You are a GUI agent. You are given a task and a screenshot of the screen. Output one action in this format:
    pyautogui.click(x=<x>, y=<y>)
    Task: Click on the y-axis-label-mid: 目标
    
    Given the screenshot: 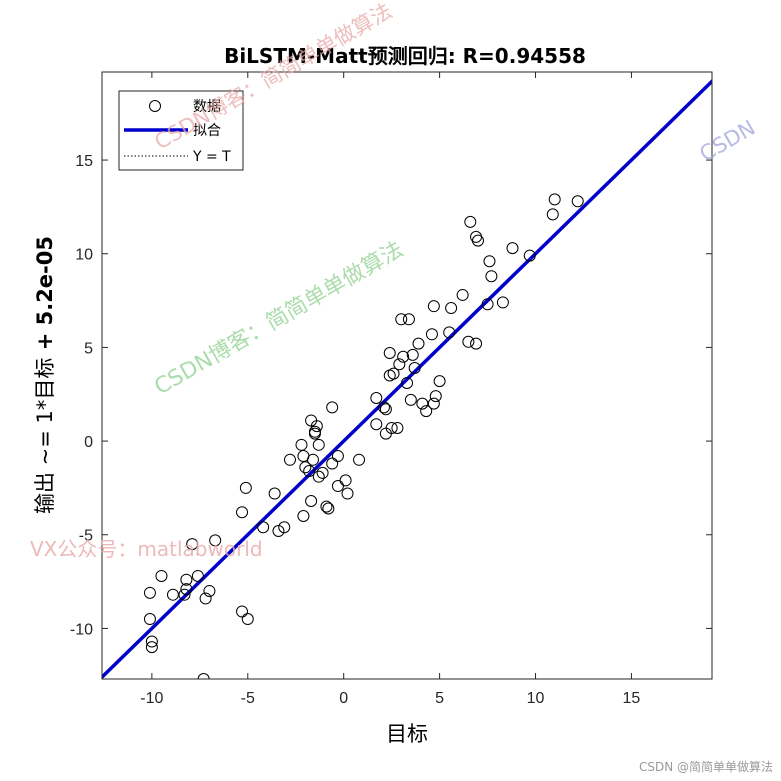 What is the action you would take?
    pyautogui.click(x=45, y=379)
    